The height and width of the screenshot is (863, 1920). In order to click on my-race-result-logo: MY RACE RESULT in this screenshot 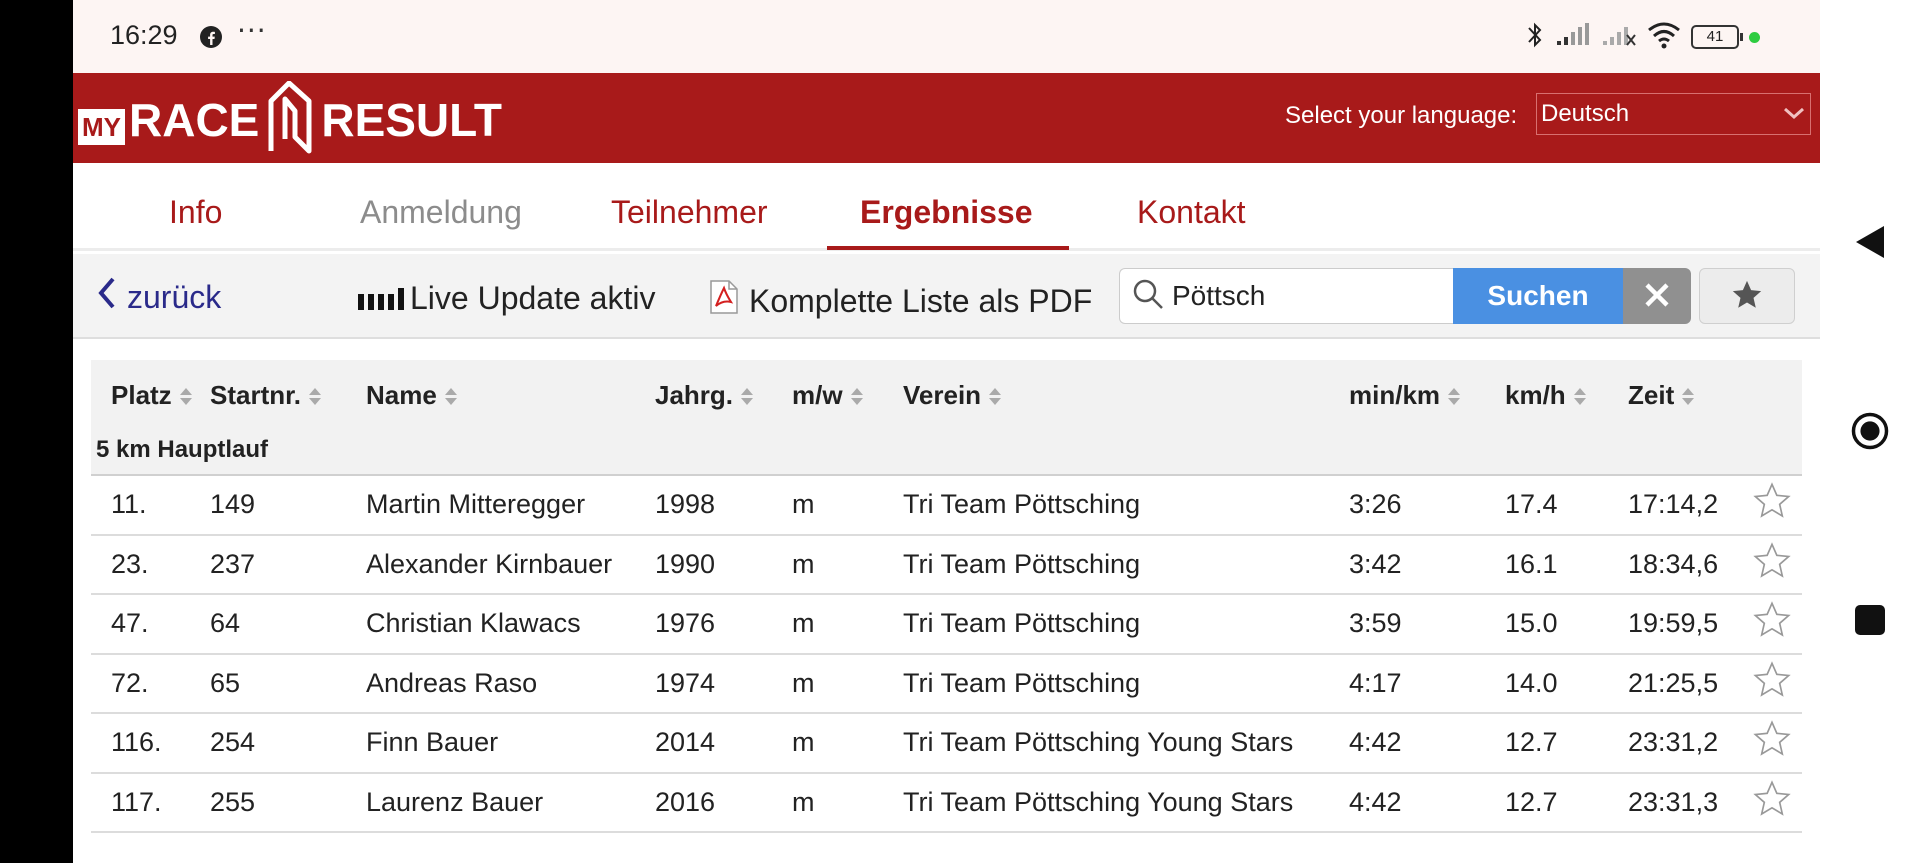, I will do `click(290, 119)`.